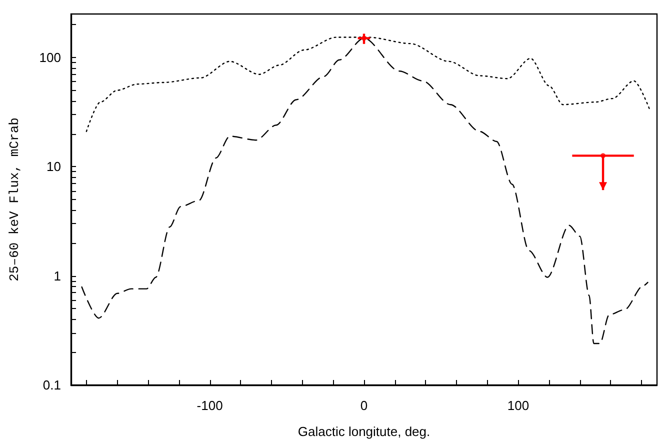  What do you see at coordinates (14, 200) in the screenshot?
I see `y-axis-title: 25–60 keV Flux, mCrab` at bounding box center [14, 200].